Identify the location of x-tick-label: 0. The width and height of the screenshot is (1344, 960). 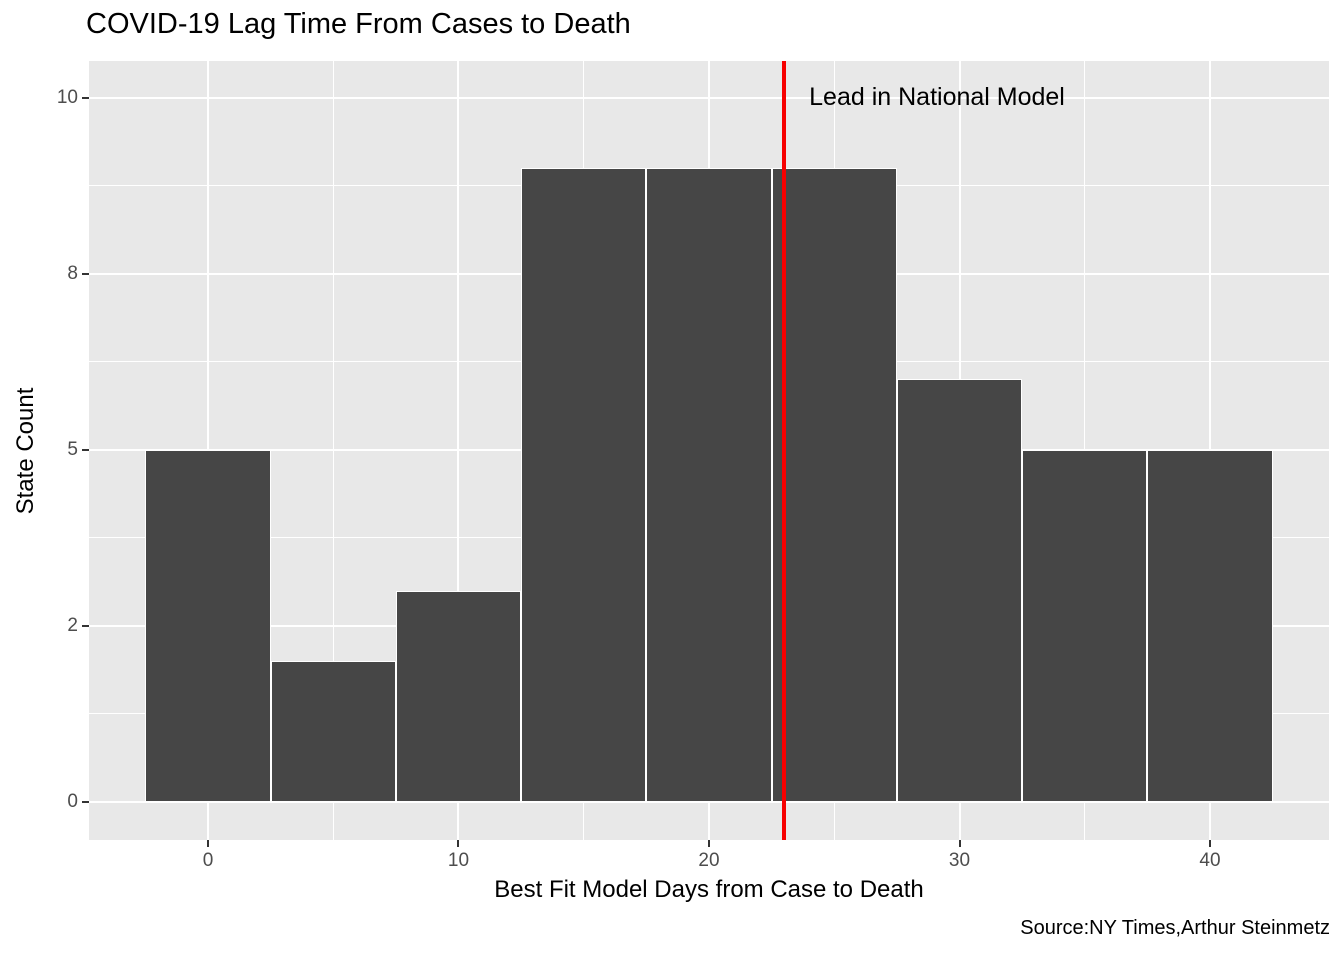
(208, 860).